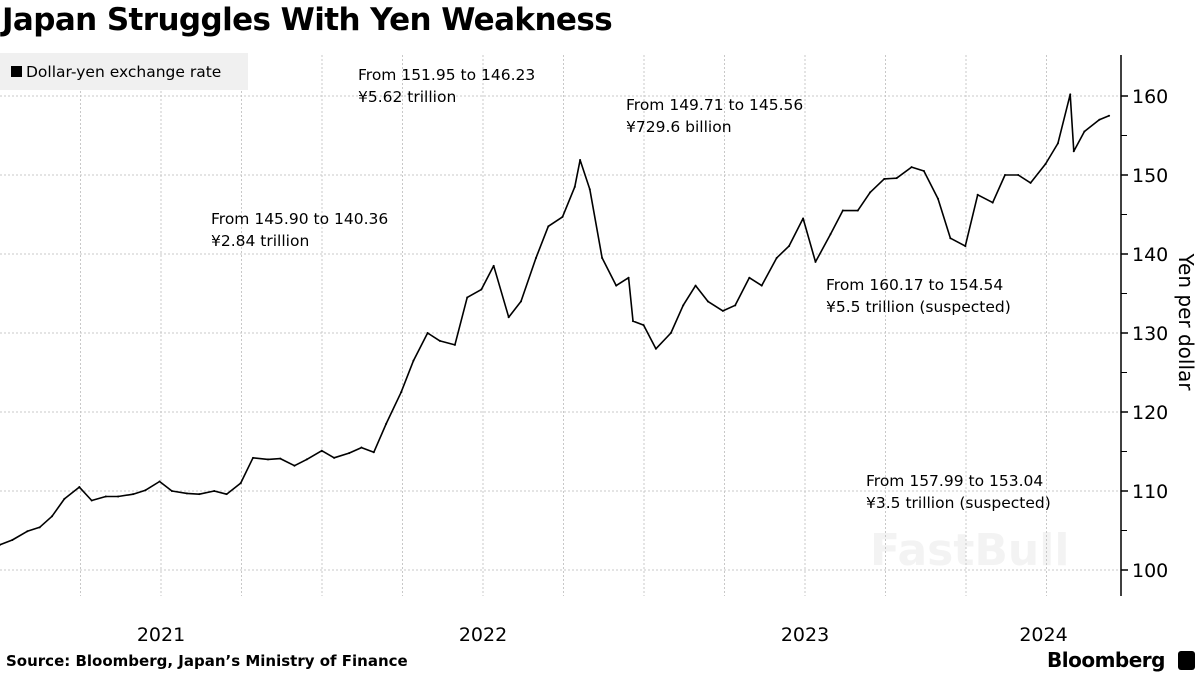 This screenshot has height=675, width=1200. I want to click on legend: Dollar-yen exchange rate, so click(124, 71).